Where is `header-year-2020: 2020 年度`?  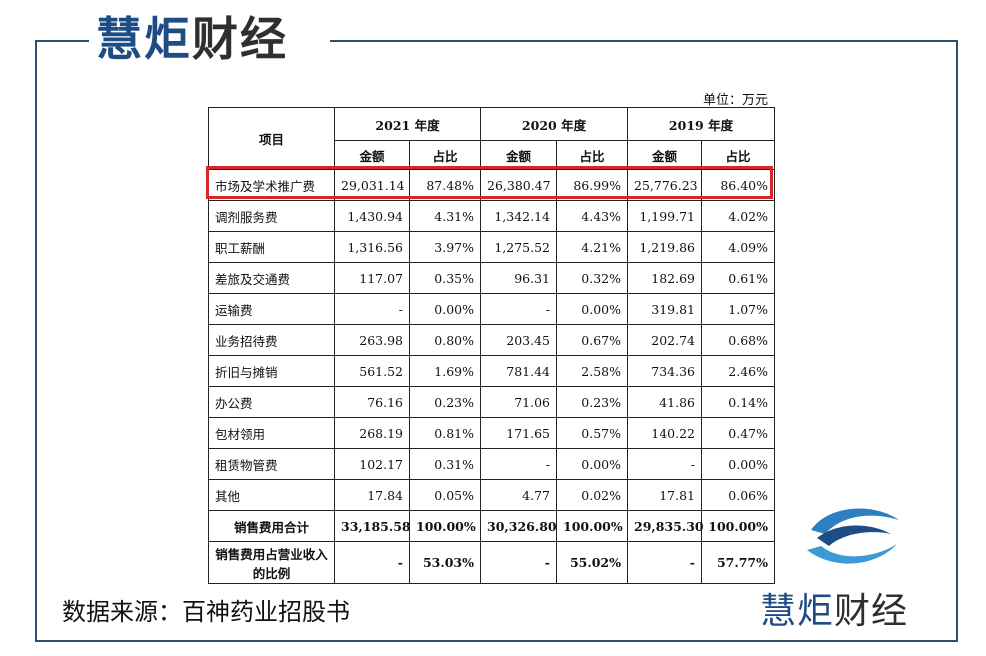
header-year-2020: 2020 年度 is located at coordinates (554, 124).